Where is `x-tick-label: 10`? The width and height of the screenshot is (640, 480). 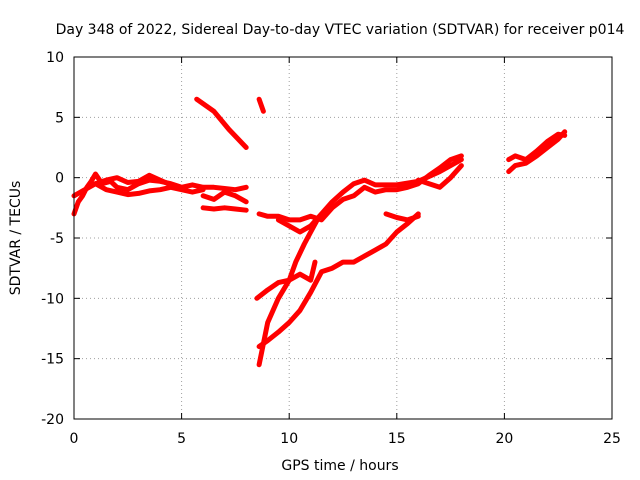 x-tick-label: 10 is located at coordinates (289, 439).